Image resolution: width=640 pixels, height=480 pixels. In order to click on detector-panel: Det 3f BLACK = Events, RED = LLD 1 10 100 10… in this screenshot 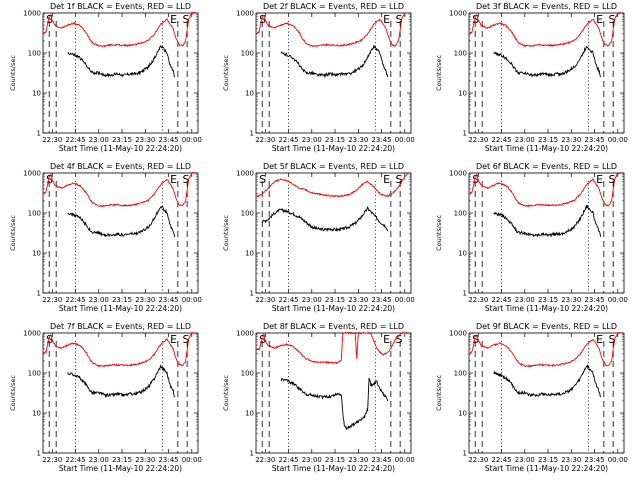, I will do `click(531, 77)`.